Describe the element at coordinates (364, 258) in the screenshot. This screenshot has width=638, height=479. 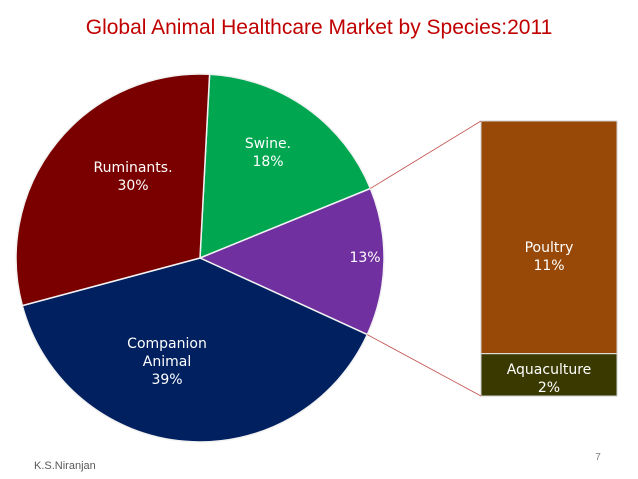
I see `slice-label: 13%` at that location.